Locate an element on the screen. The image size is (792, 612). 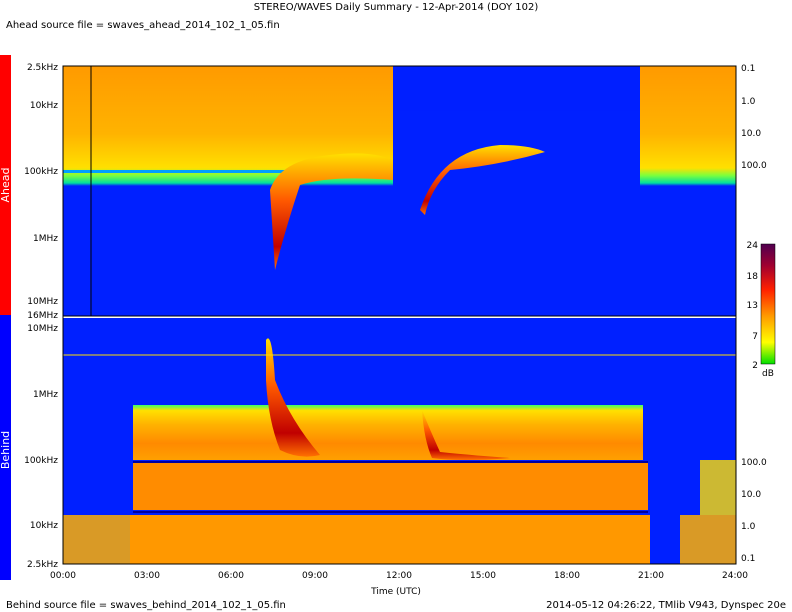
ahead-freq-tick-10khz: 10kHz is located at coordinates (44, 106).